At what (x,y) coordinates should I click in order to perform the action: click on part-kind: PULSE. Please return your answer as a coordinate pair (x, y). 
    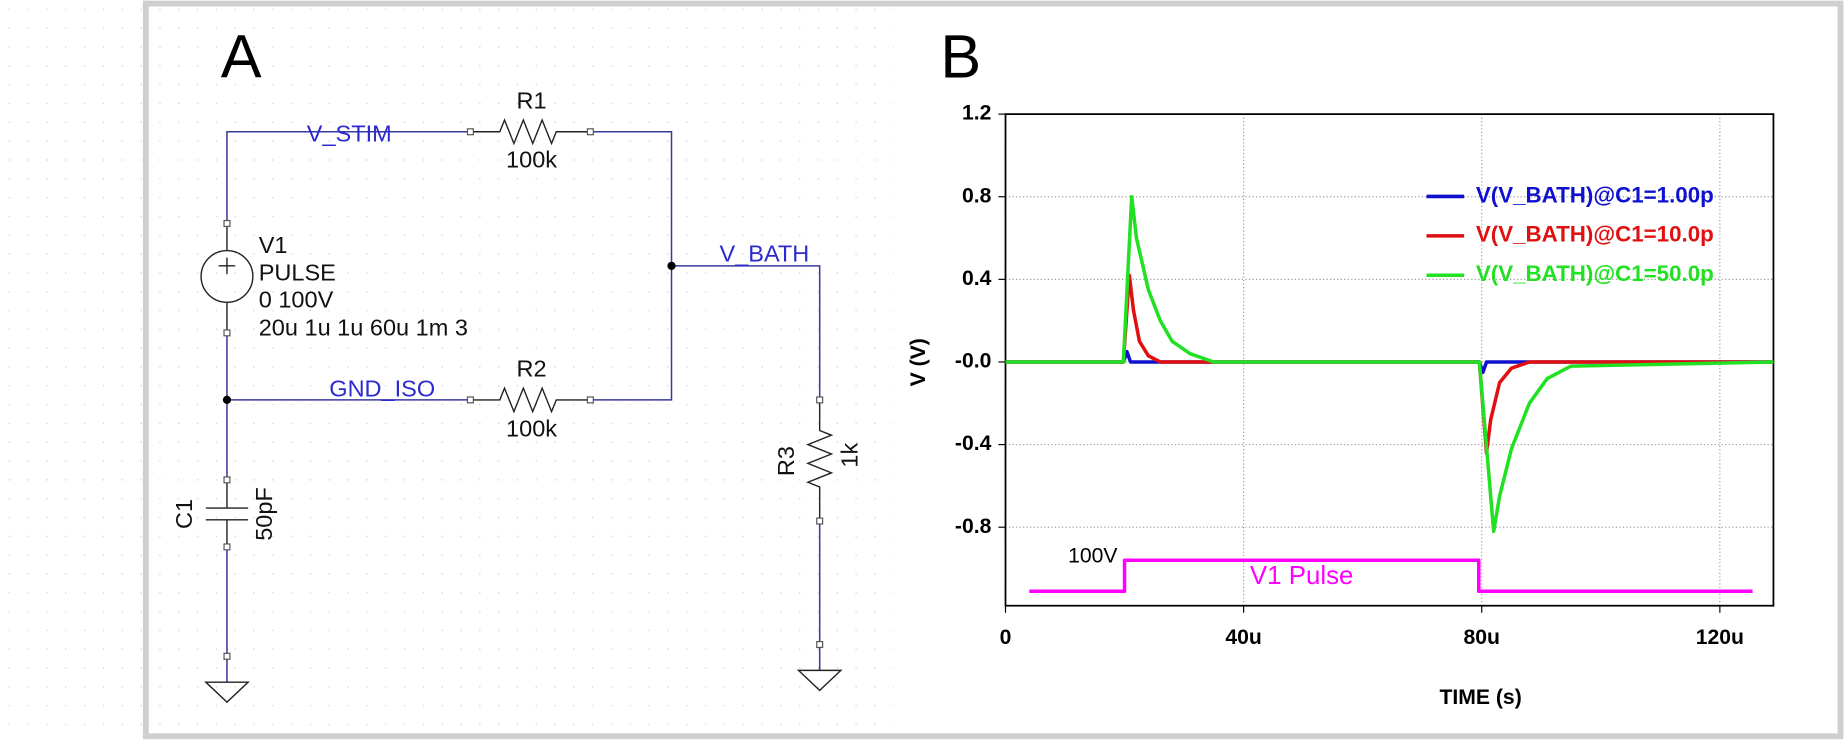
    Looking at the image, I should click on (297, 272).